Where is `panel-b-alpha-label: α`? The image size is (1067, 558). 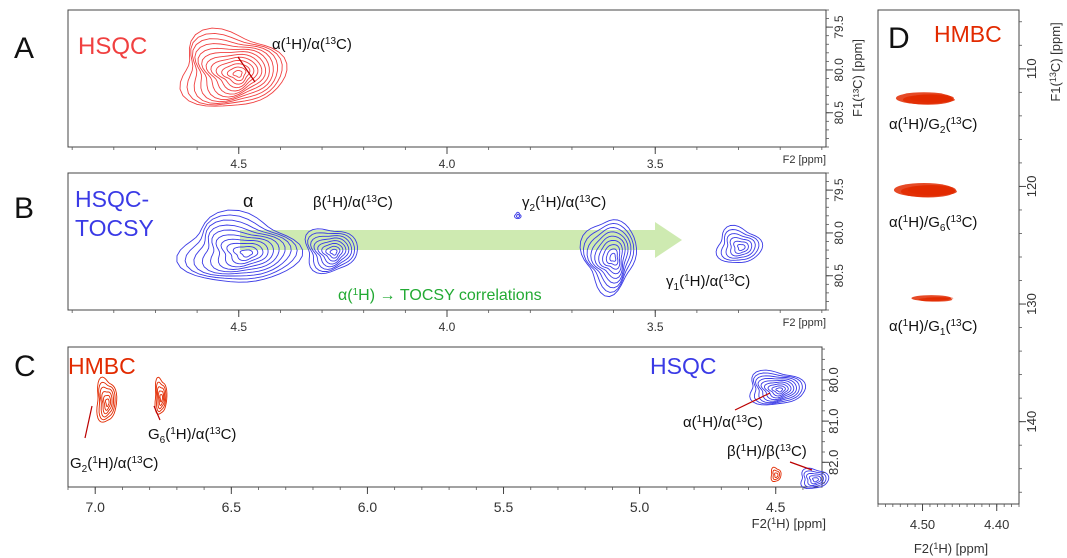 panel-b-alpha-label: α is located at coordinates (248, 201).